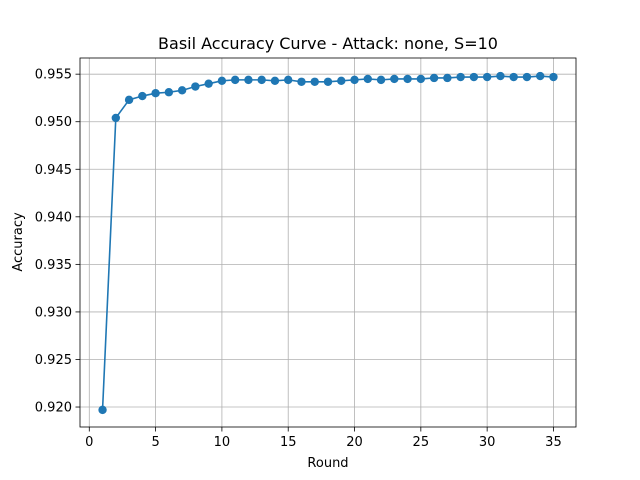 This screenshot has height=480, width=640. Describe the element at coordinates (487, 442) in the screenshot. I see `x-tick-label: 30` at that location.